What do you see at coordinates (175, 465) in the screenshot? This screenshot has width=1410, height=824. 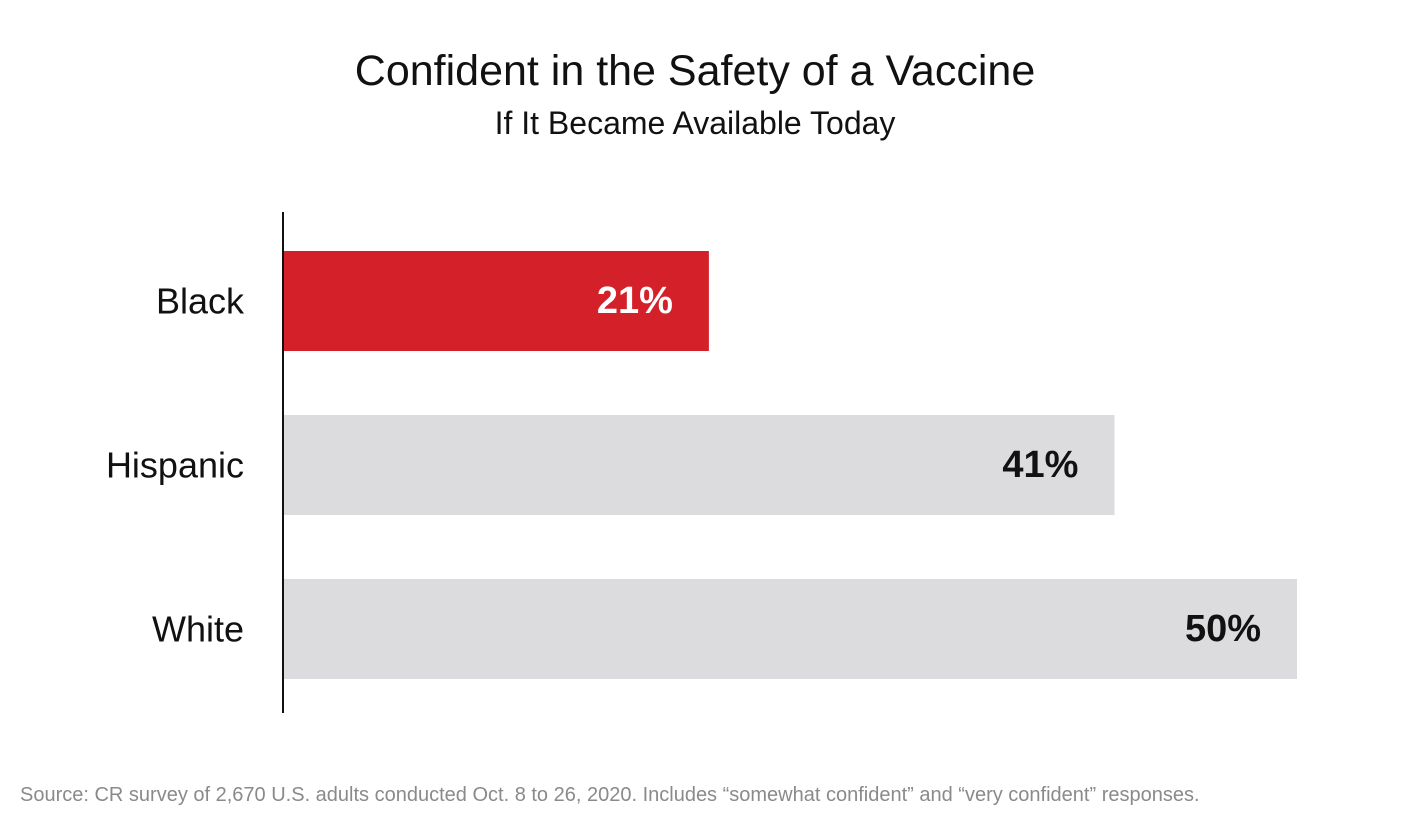 I see `category-label-hispanic: Hispanic` at bounding box center [175, 465].